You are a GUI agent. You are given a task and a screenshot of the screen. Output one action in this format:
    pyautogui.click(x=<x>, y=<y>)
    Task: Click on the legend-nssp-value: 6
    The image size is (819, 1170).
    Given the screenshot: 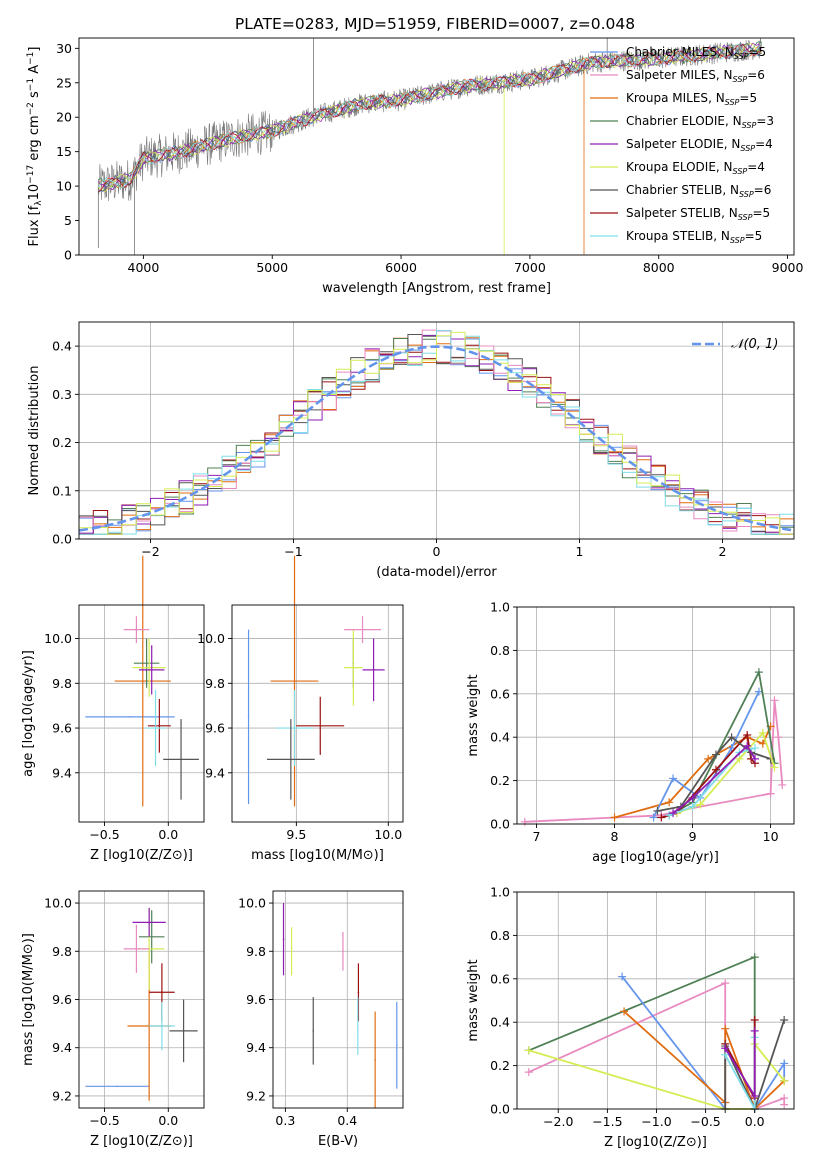 What is the action you would take?
    pyautogui.click(x=761, y=75)
    